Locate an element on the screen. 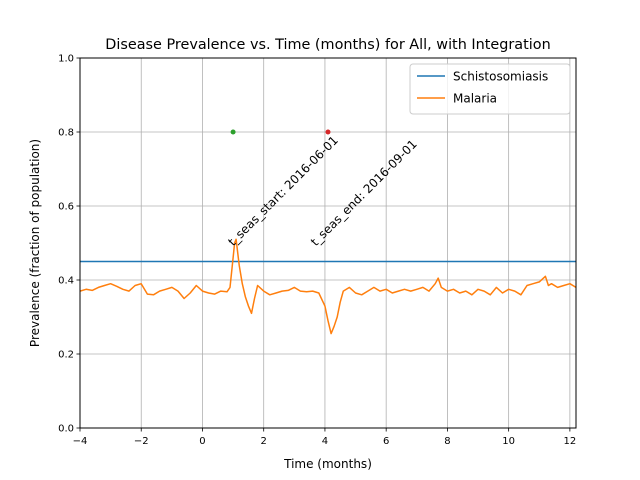 The image size is (640, 480). x-tick-label: 10 is located at coordinates (508, 441).